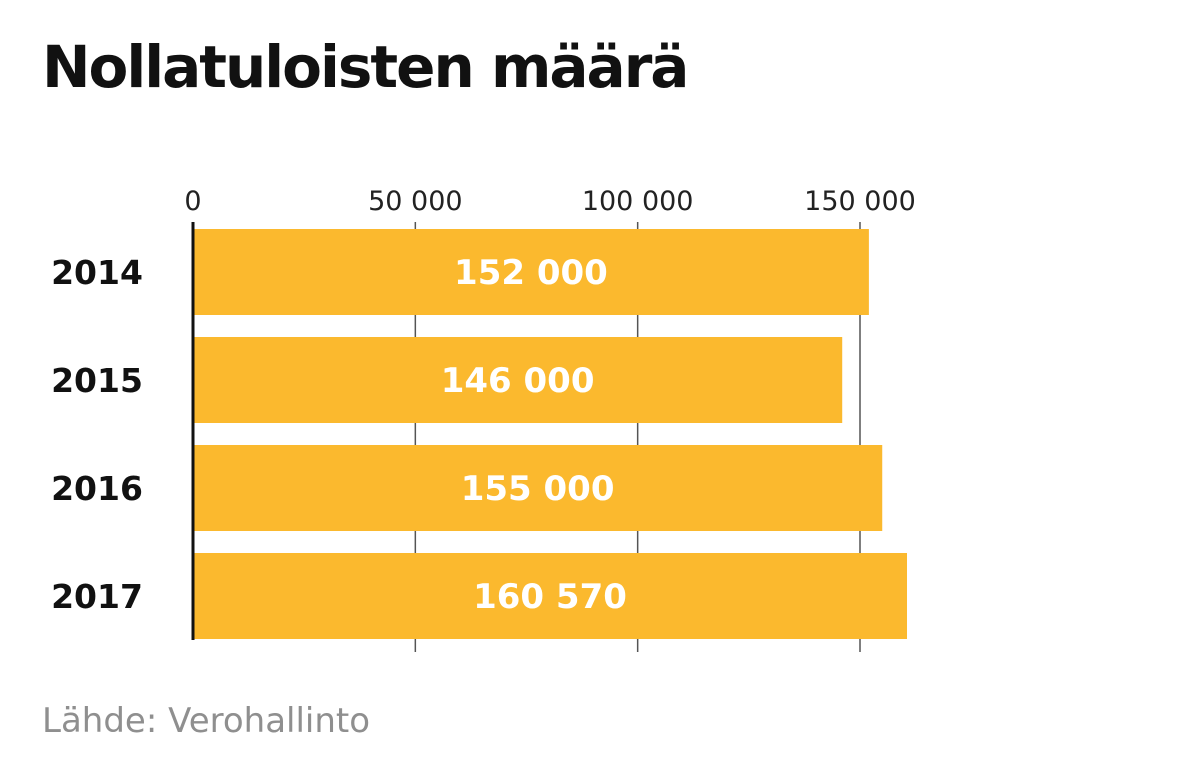 This screenshot has width=1199, height=775. What do you see at coordinates (365, 67) in the screenshot?
I see `chart-title: Nollatuloisten määrä` at bounding box center [365, 67].